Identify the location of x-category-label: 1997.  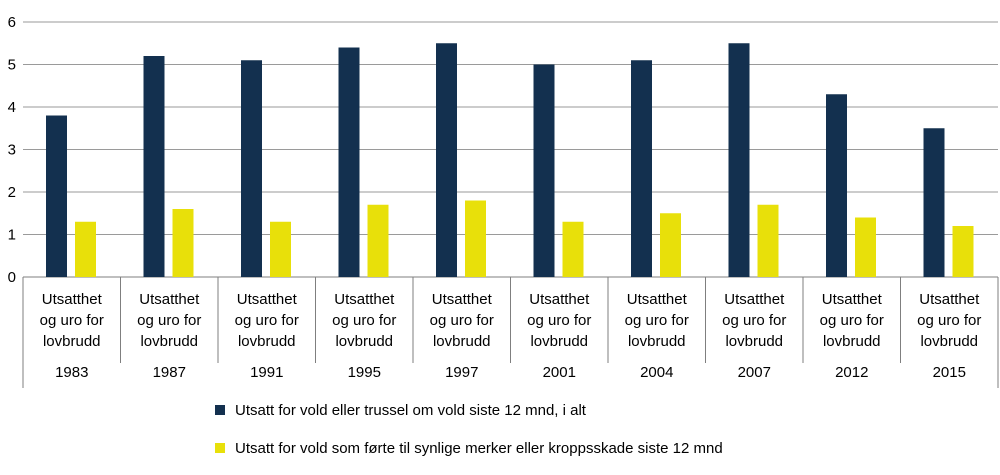
(461, 372).